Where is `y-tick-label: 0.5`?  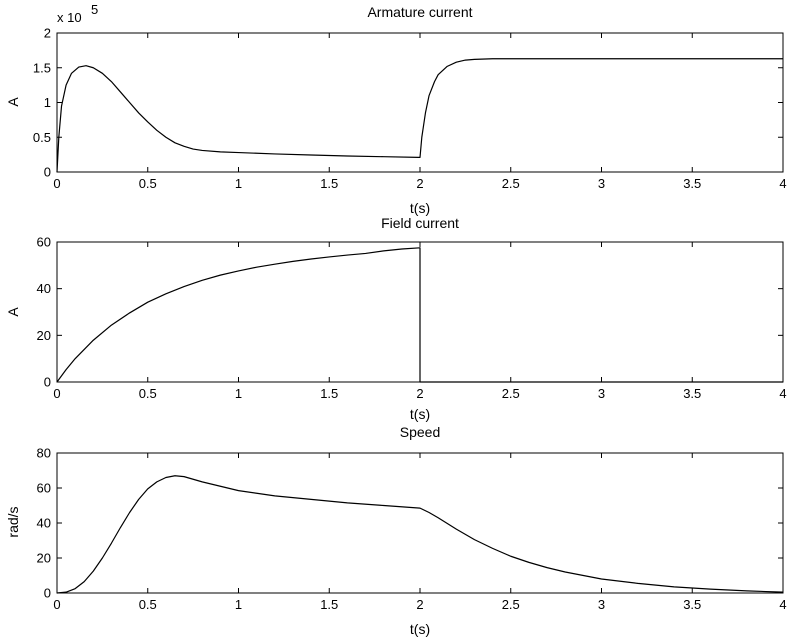 y-tick-label: 0.5 is located at coordinates (42, 137).